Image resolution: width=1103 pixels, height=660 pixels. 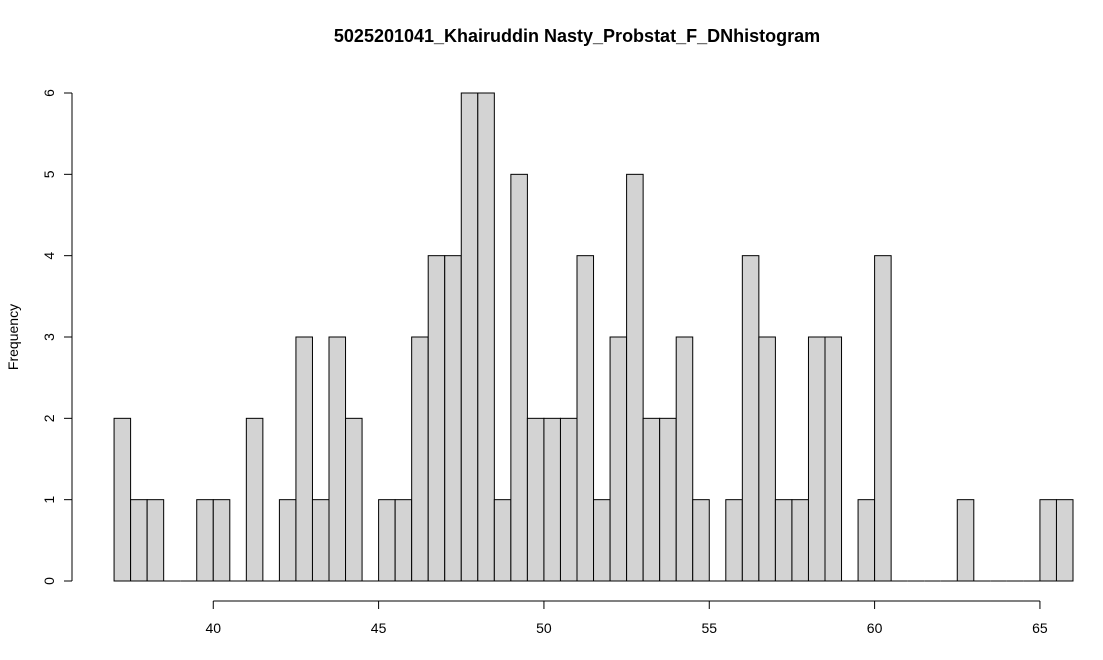 I want to click on y-axis: 0 1 2 3 4 5 6, so click(x=57, y=337).